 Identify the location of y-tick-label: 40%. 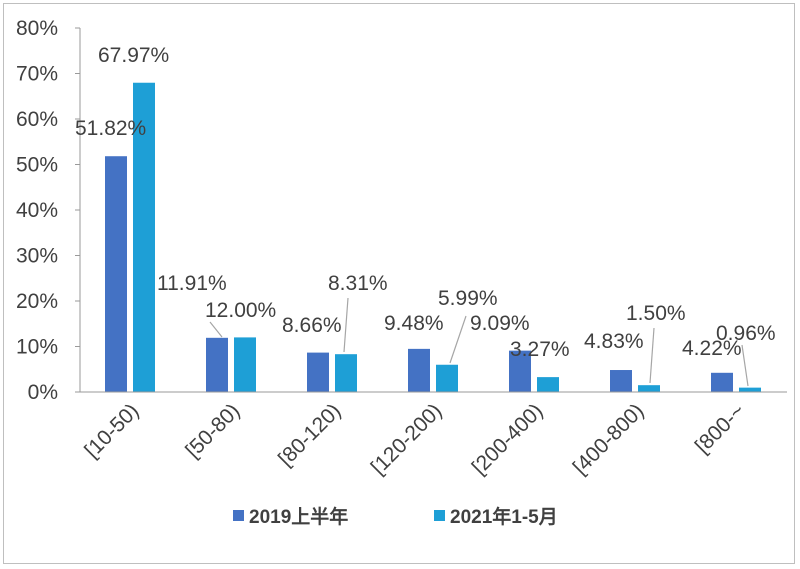
(37, 210).